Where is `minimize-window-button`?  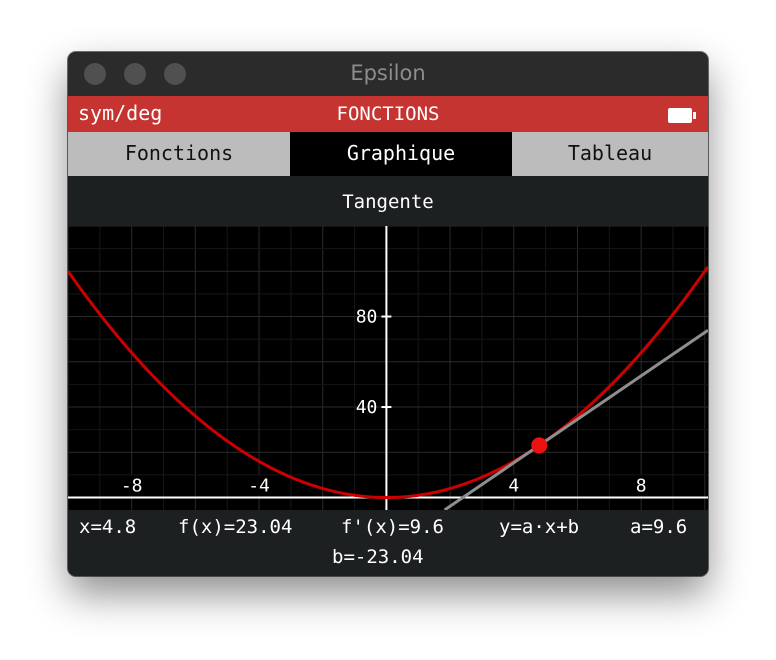
minimize-window-button is located at coordinates (135, 74).